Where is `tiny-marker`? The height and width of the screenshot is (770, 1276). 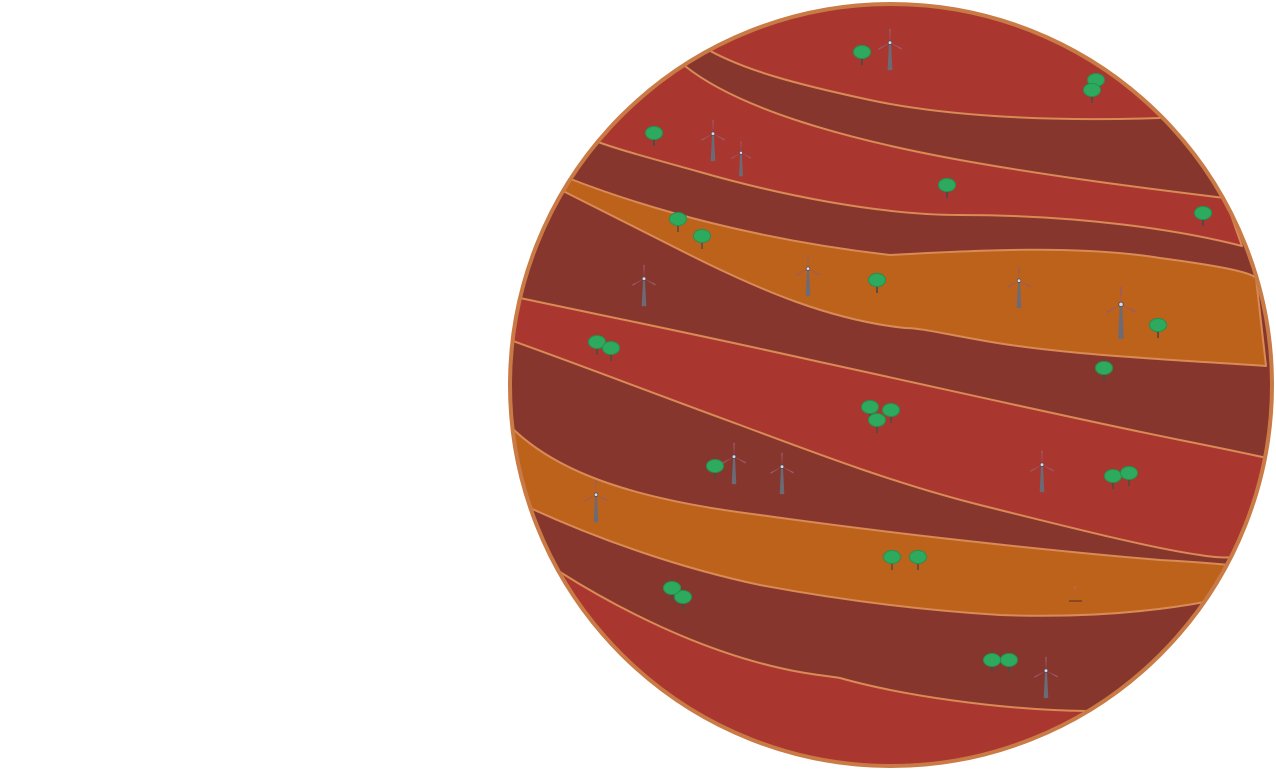
tiny-marker is located at coordinates (1075, 594).